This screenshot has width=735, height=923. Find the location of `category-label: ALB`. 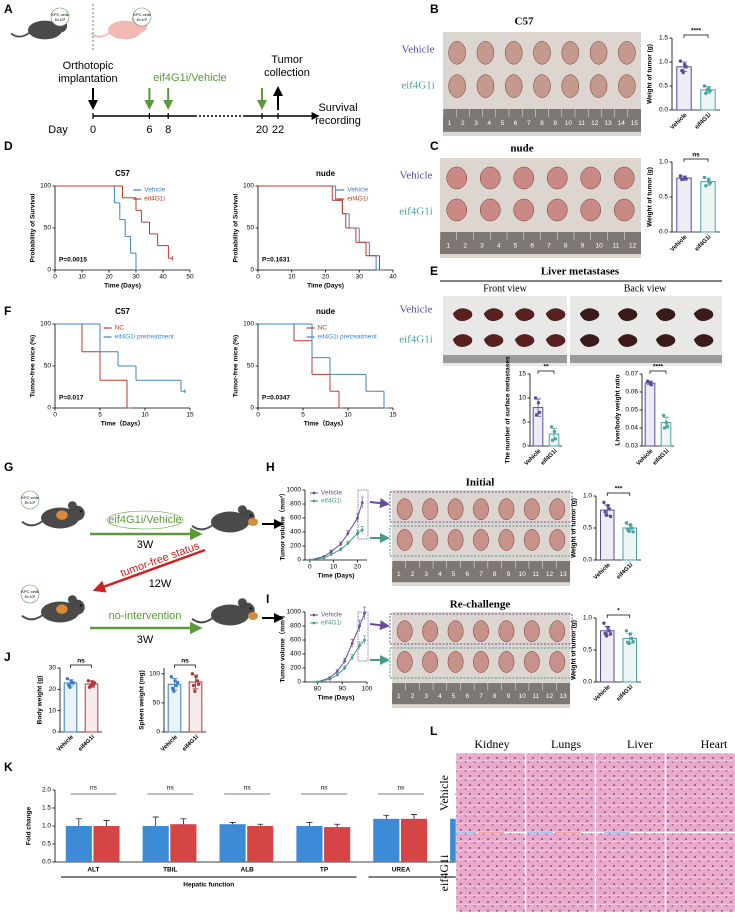

category-label: ALB is located at coordinates (248, 870).